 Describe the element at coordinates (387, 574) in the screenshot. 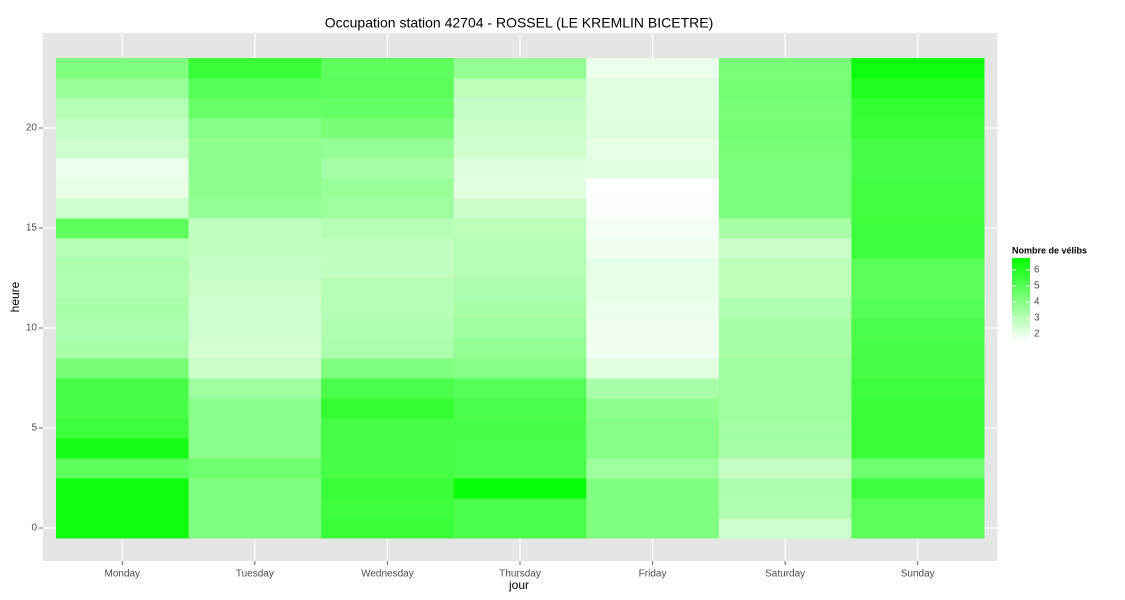

I see `x-tick-label: Wednesday` at that location.